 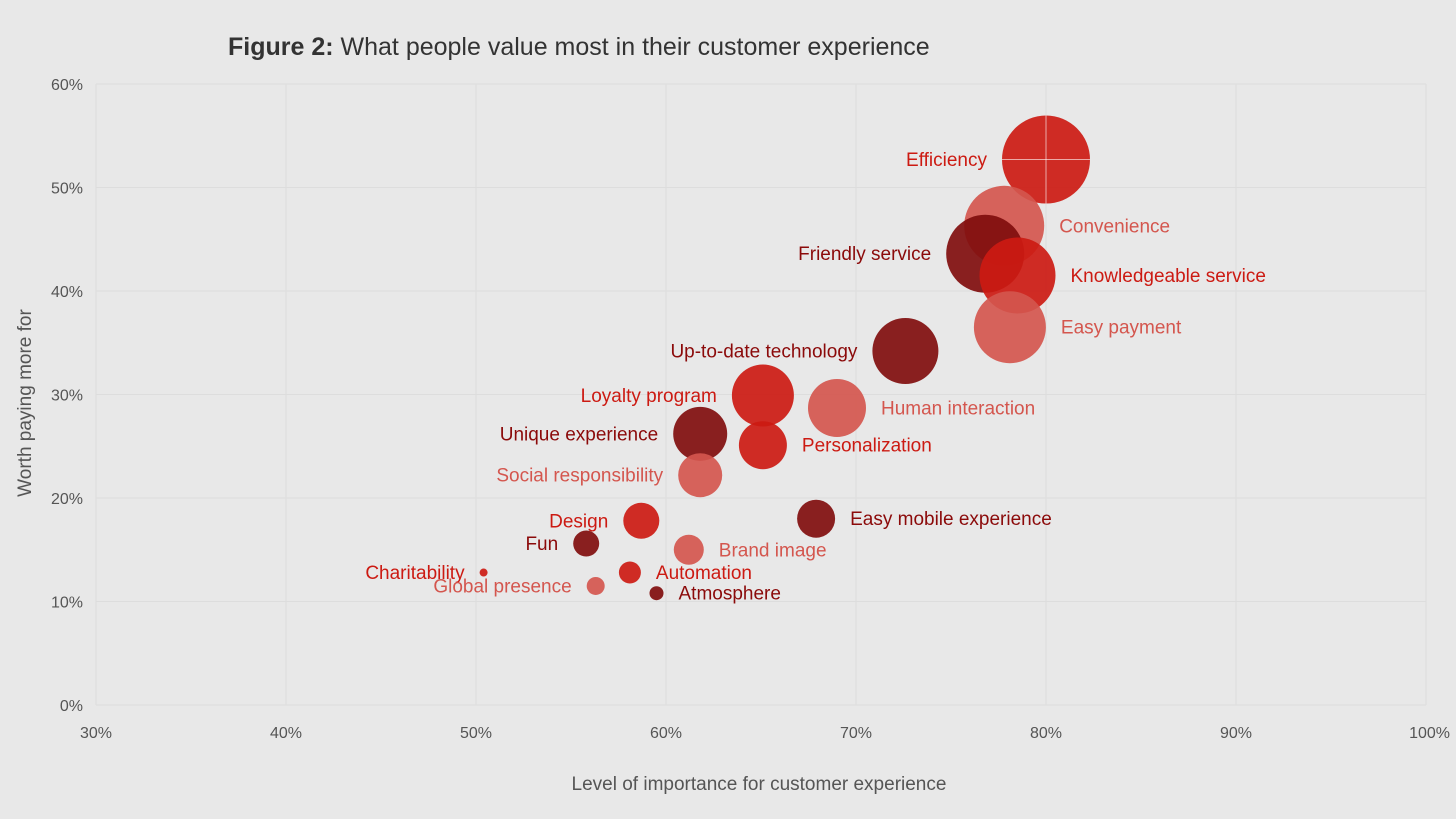 What do you see at coordinates (502, 586) in the screenshot?
I see `label-global-presence: Global presence` at bounding box center [502, 586].